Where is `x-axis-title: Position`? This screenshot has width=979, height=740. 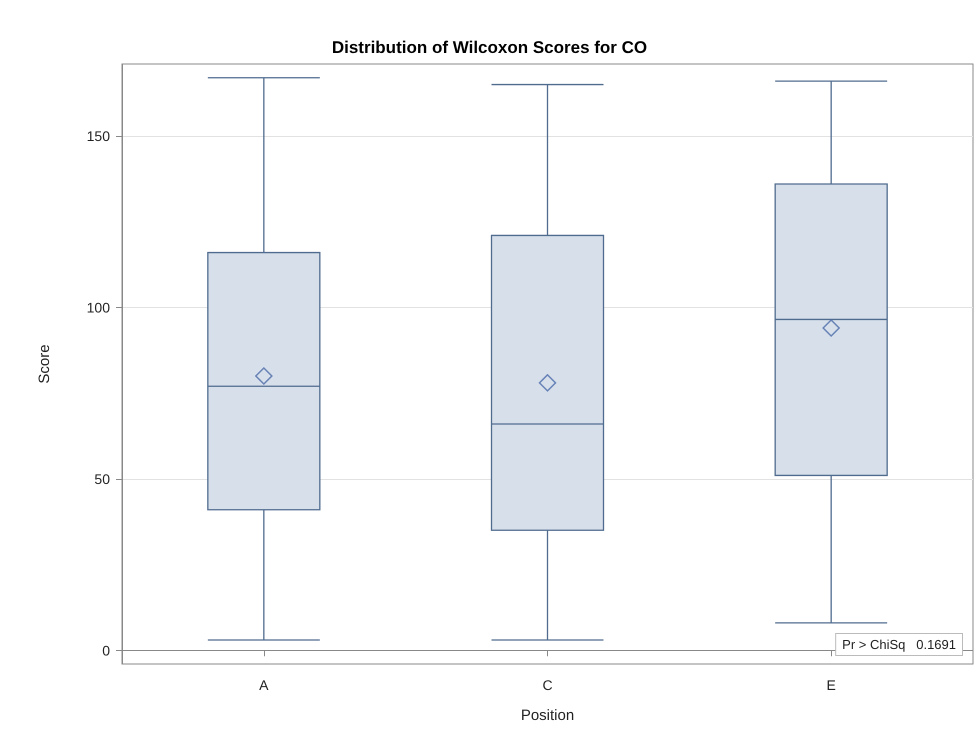 x-axis-title: Position is located at coordinates (547, 715).